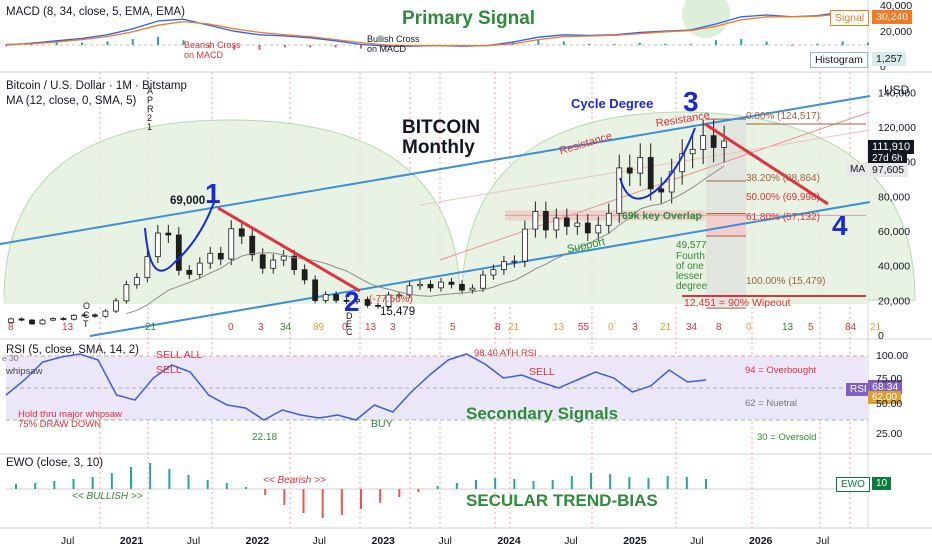  I want to click on fib-count-19: 8, so click(719, 327).